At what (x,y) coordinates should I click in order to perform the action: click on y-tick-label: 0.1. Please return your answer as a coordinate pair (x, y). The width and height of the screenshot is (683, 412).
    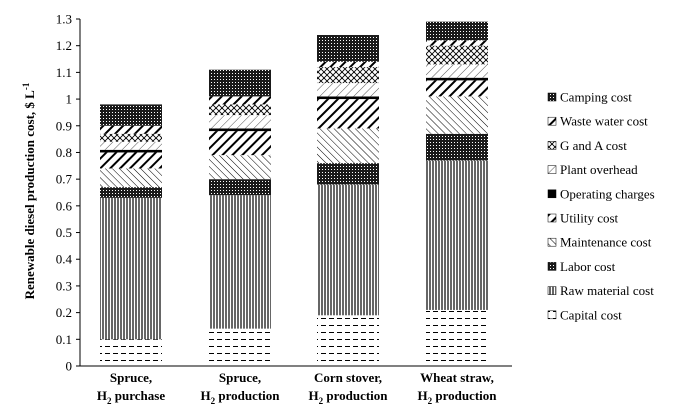
    Looking at the image, I should click on (64, 339).